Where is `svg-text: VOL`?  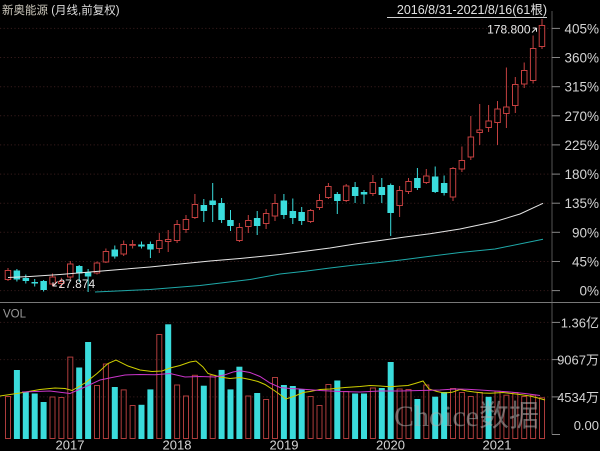 svg-text: VOL is located at coordinates (15, 315).